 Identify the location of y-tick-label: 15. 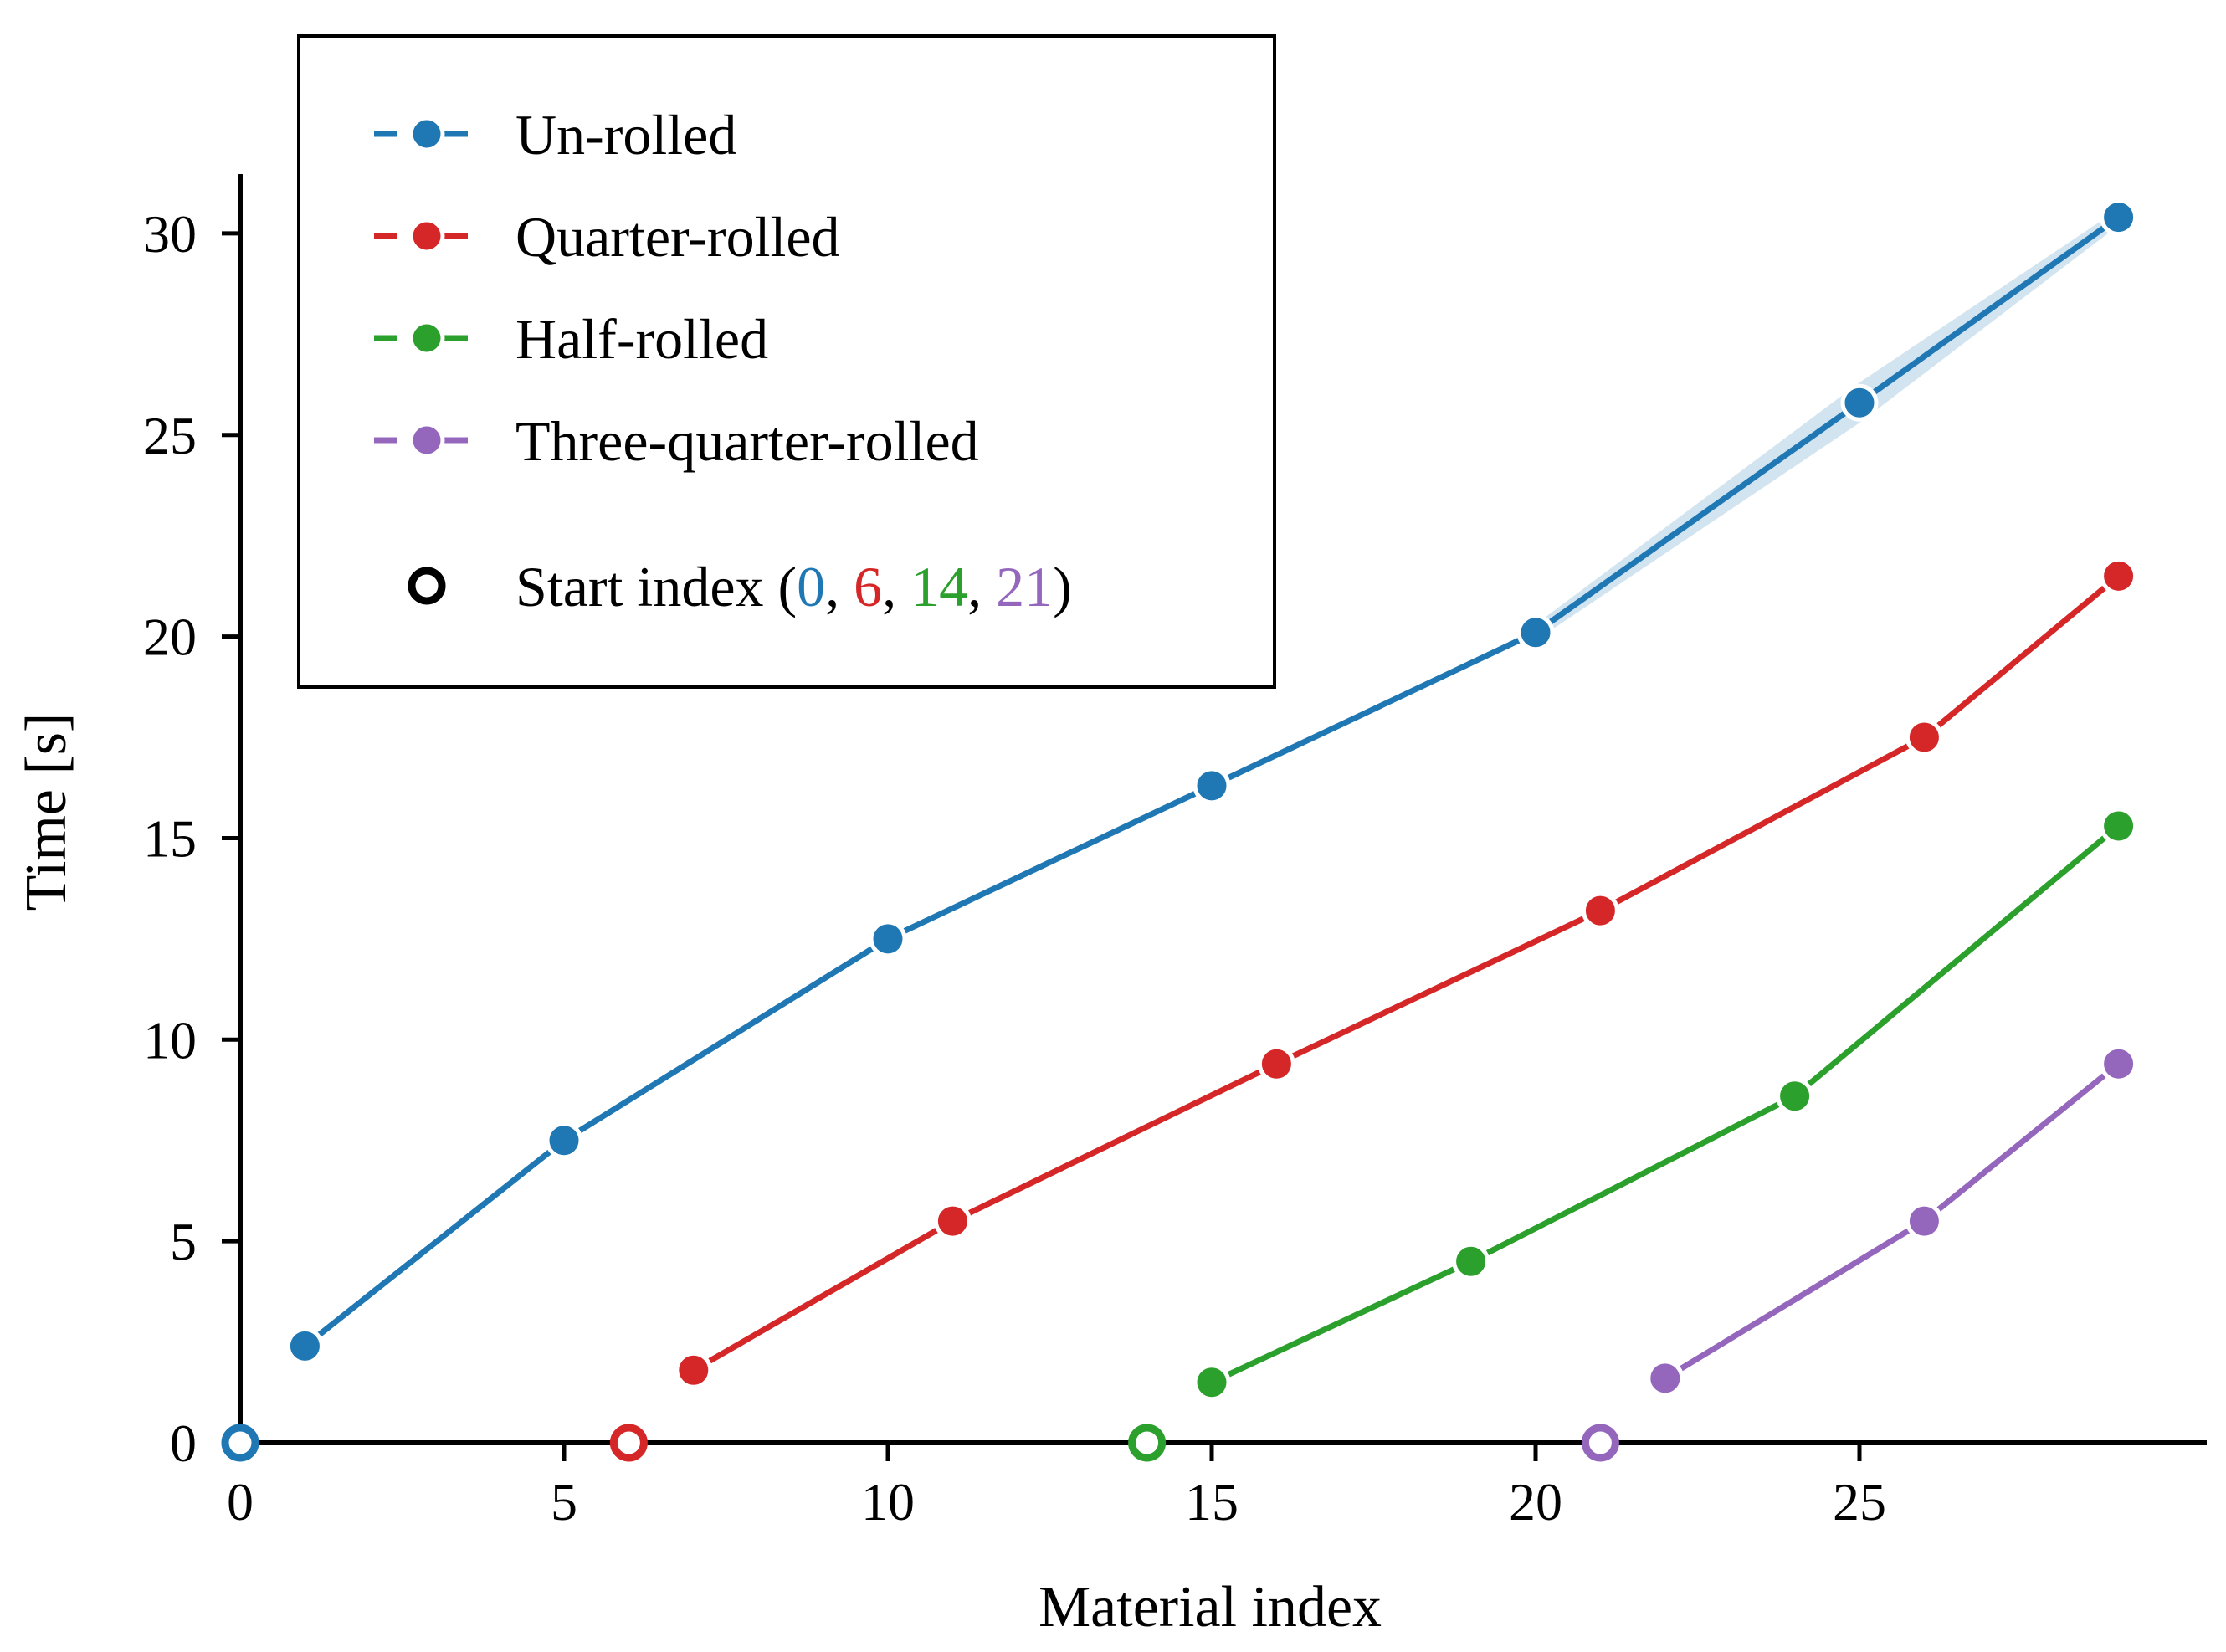
(170, 838).